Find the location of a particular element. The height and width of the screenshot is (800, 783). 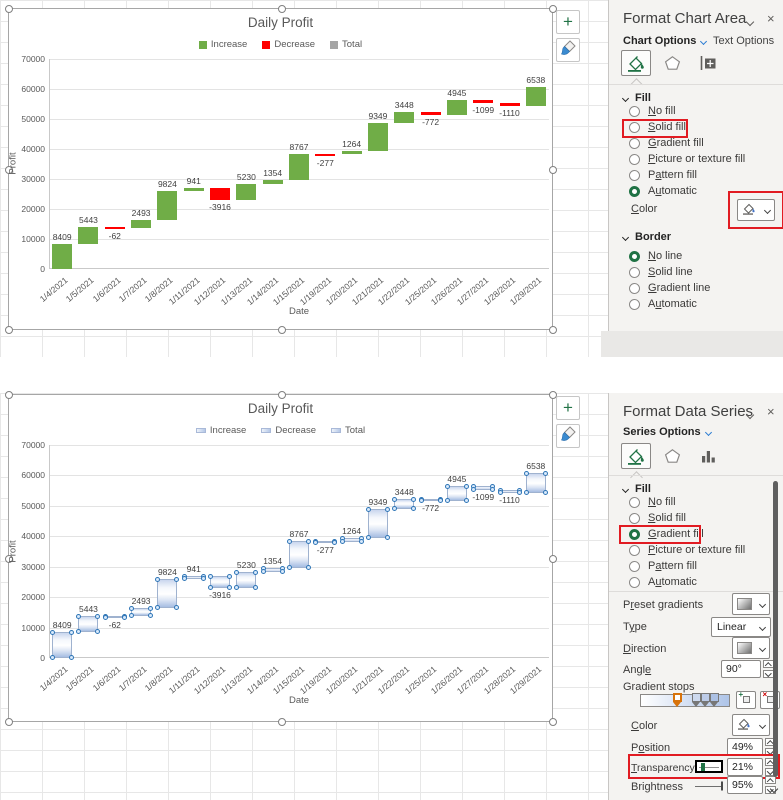

waterfall-bar-1-13-2021 is located at coordinates (246, 579).